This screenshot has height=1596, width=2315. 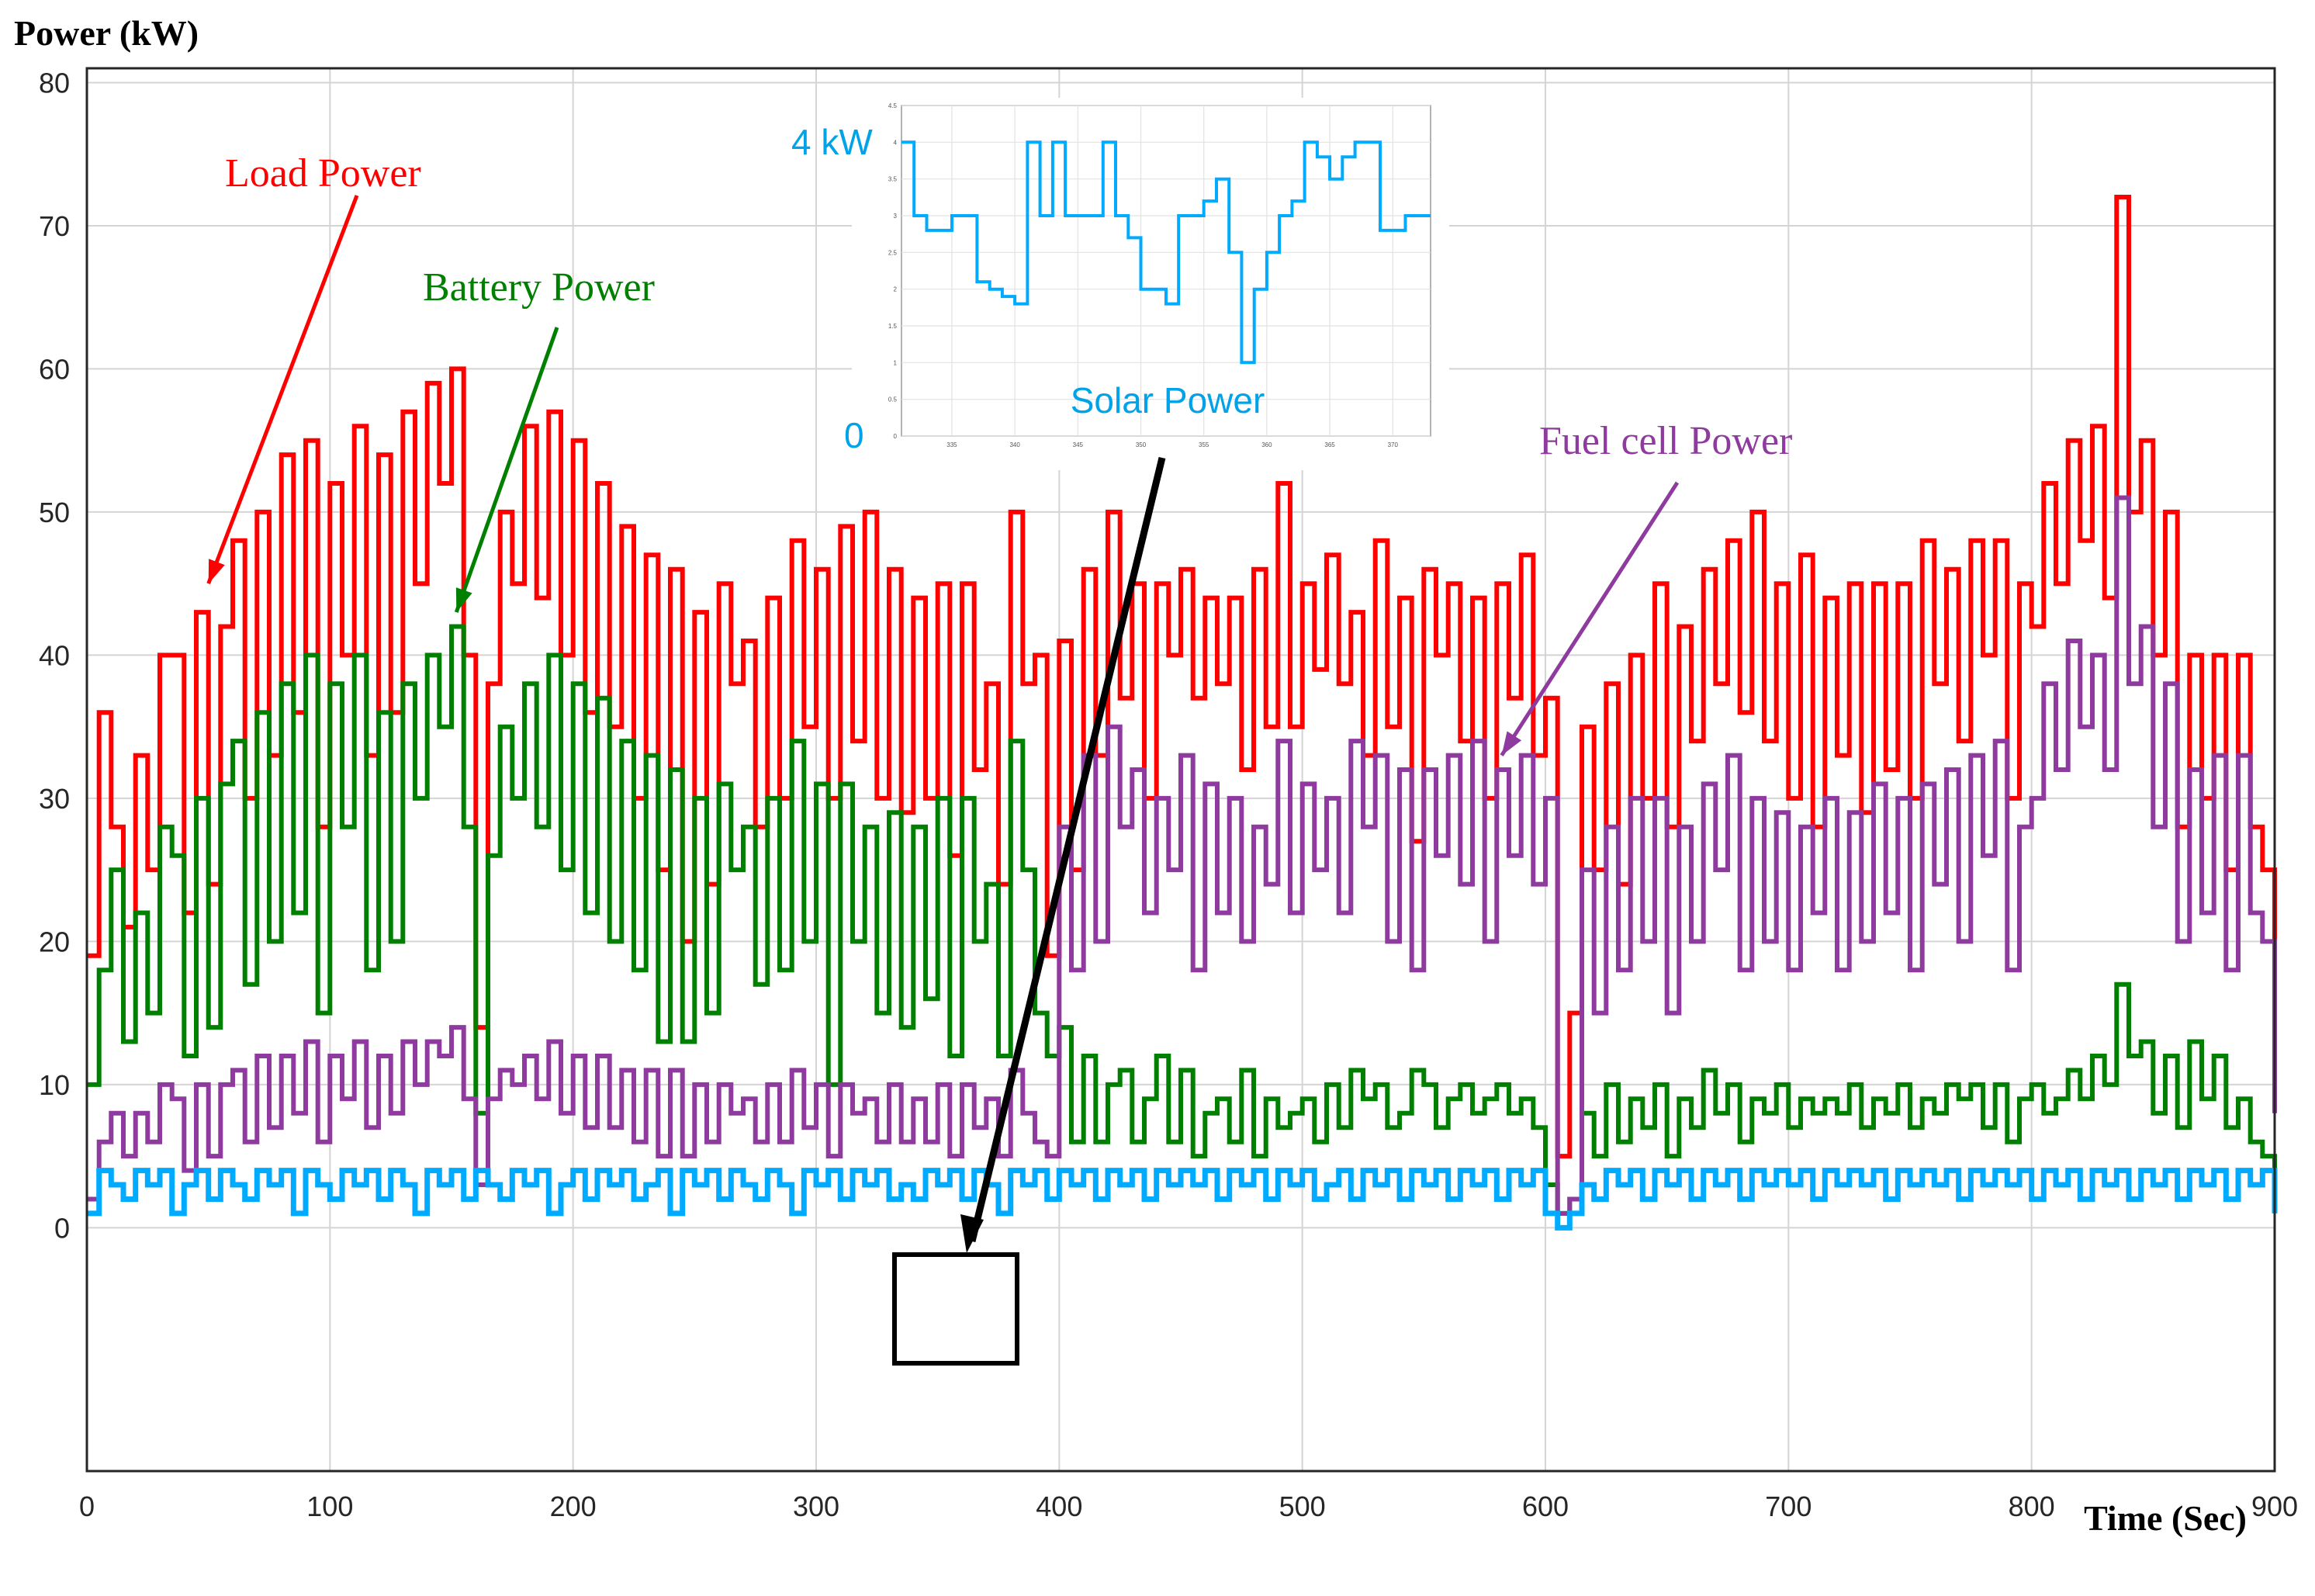 What do you see at coordinates (893, 326) in the screenshot?
I see `inset-y-tick: 1.5` at bounding box center [893, 326].